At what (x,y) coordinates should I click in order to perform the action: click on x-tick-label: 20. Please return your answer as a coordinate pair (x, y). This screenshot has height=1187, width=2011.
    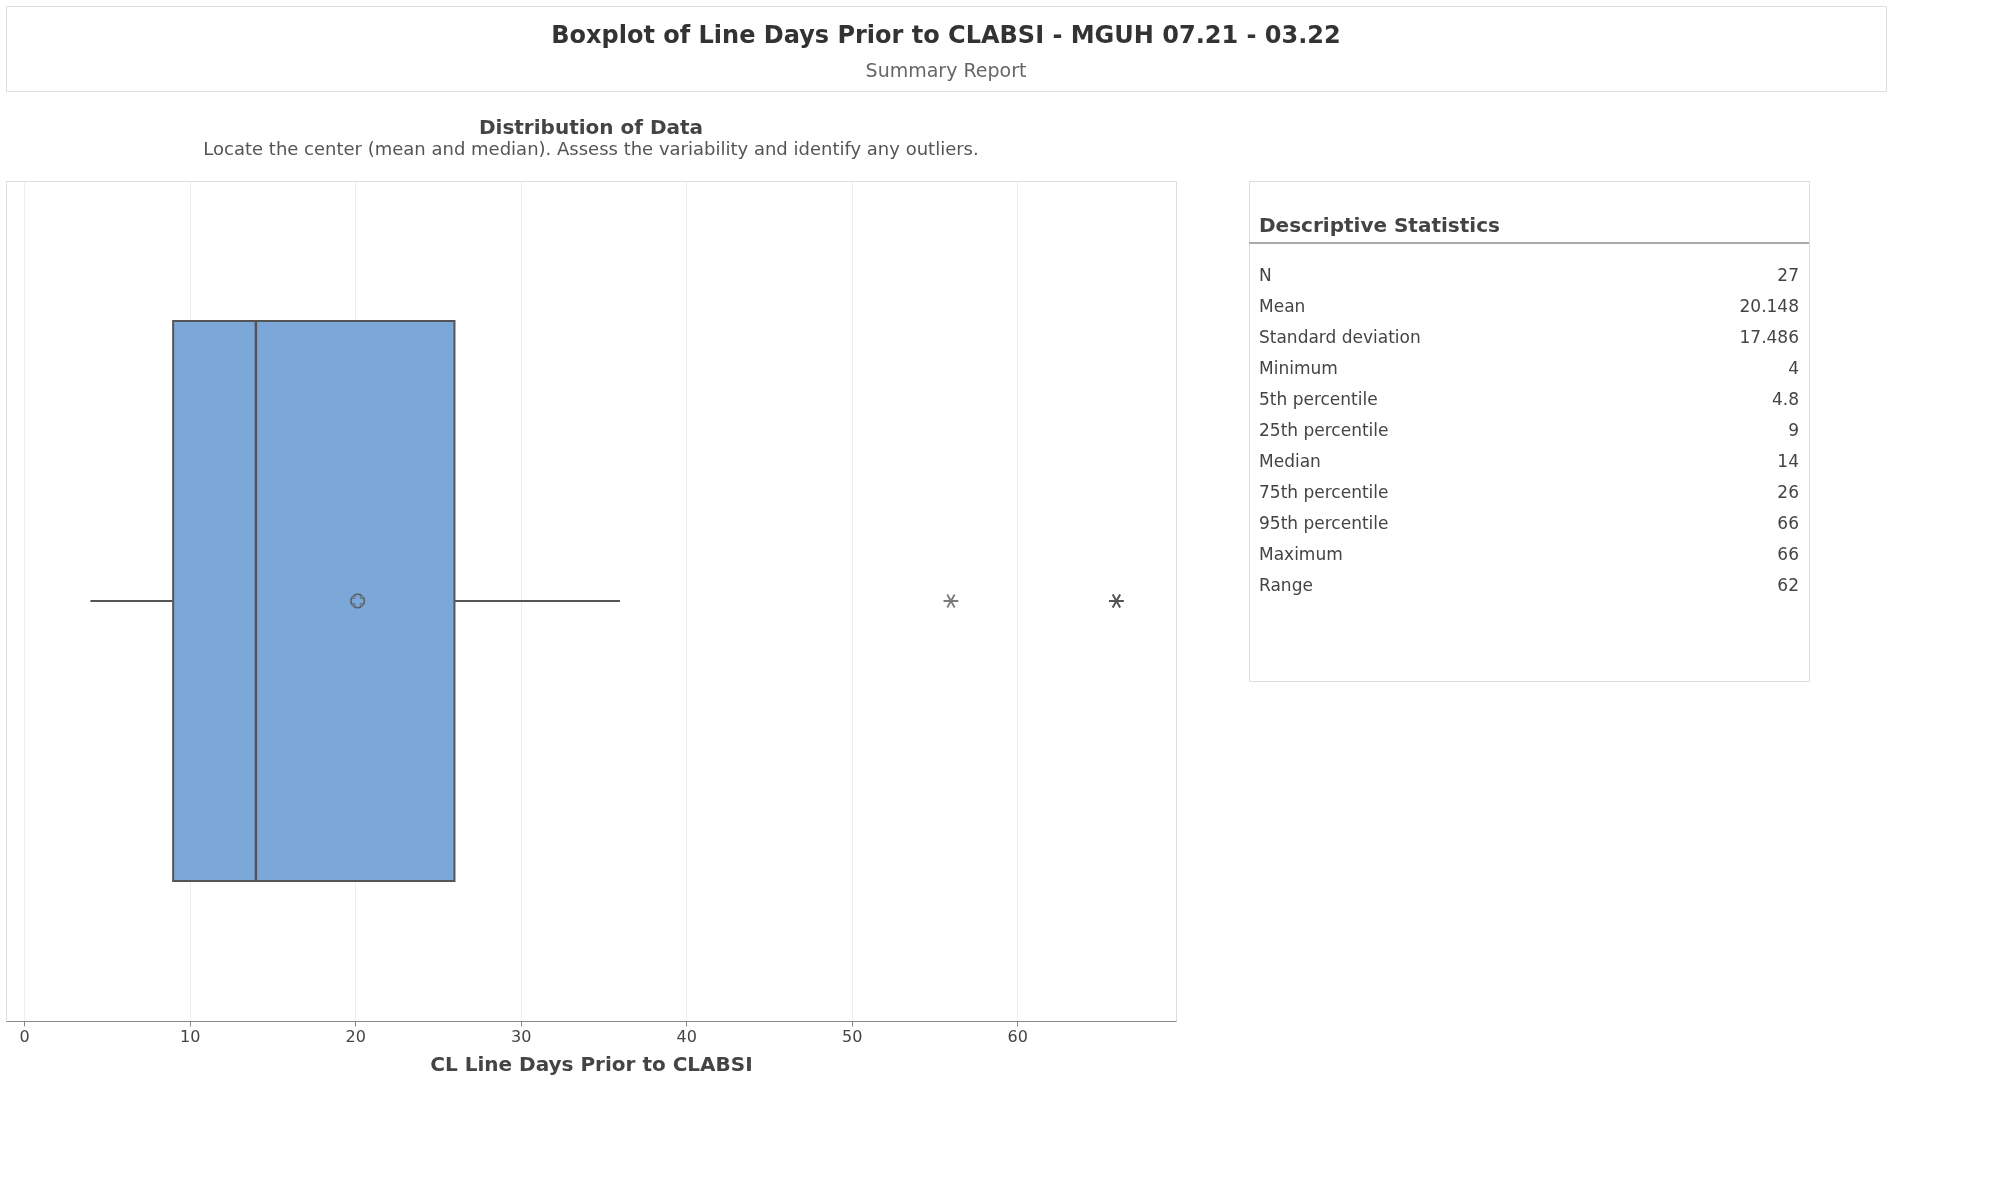
    Looking at the image, I should click on (355, 1036).